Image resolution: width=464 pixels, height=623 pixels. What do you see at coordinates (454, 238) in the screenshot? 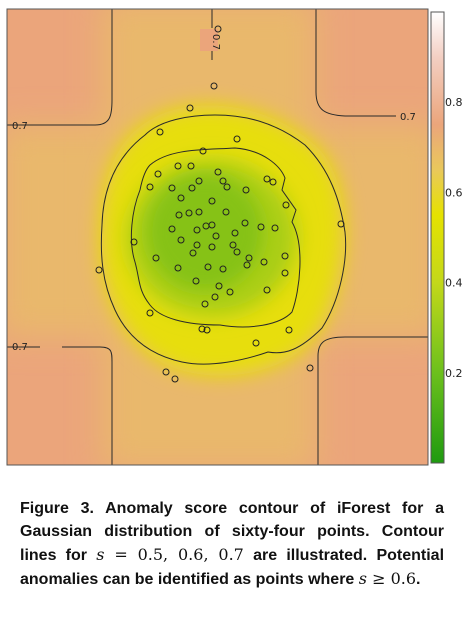
I see `colorbar-ticks: 0.8 0.6 0.4 0.2` at bounding box center [454, 238].